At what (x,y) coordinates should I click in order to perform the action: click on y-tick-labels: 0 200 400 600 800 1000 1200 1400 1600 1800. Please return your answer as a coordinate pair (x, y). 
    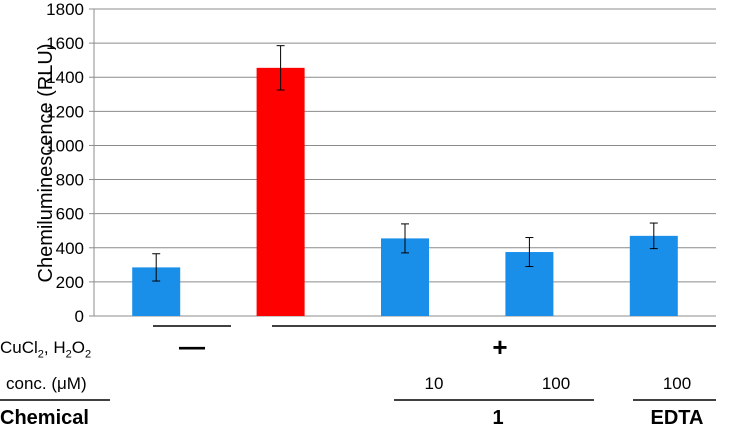
    Looking at the image, I should click on (65, 163).